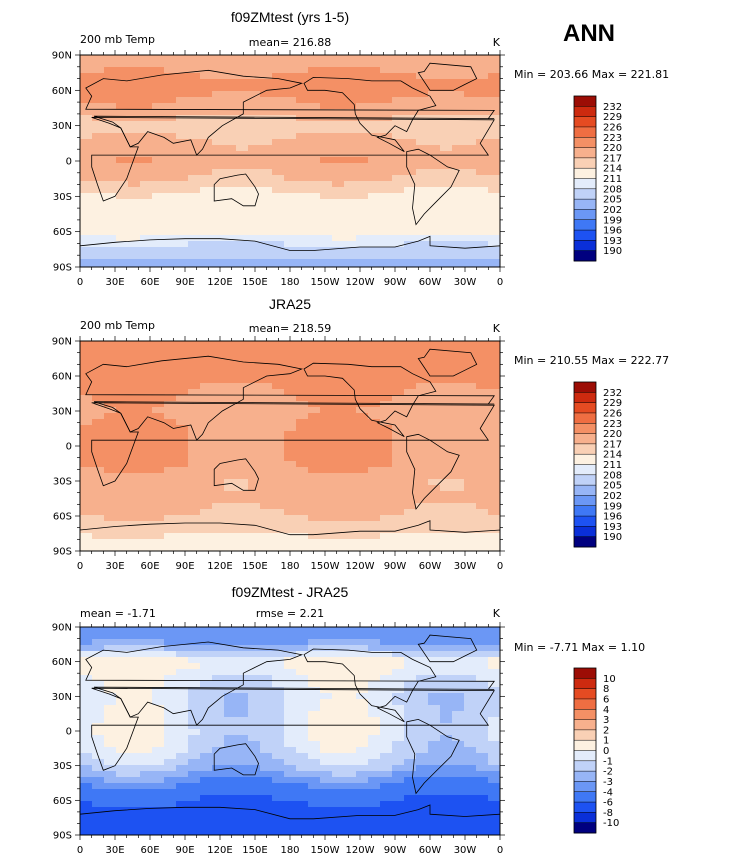 This screenshot has width=733, height=864. What do you see at coordinates (219, 566) in the screenshot?
I see `x-tick-label: 120E` at bounding box center [219, 566].